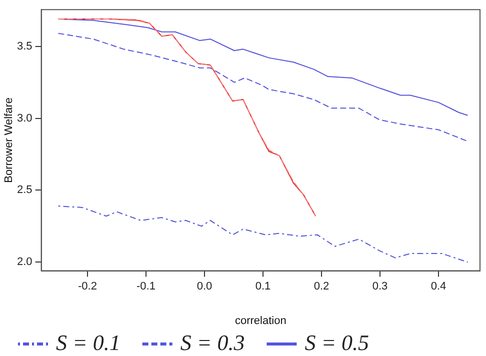 Image resolution: width=486 pixels, height=356 pixels. What do you see at coordinates (88, 342) in the screenshot?
I see `legend-label: S = 0.1` at bounding box center [88, 342].